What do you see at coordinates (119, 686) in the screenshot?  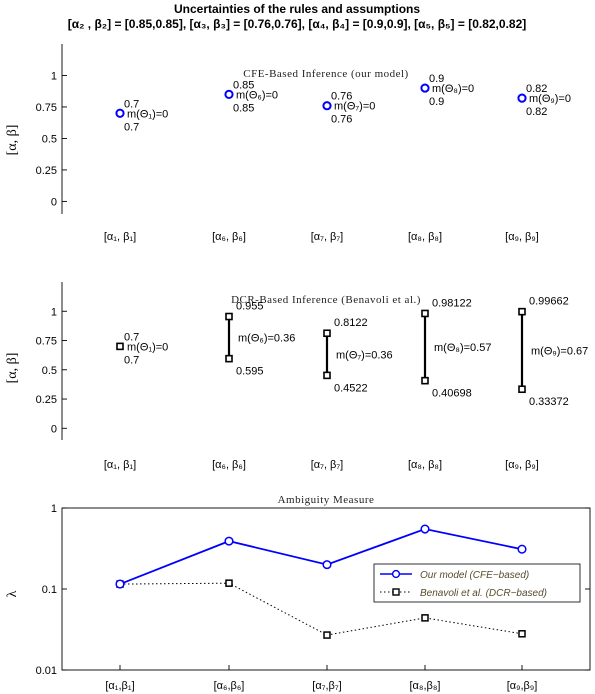 I see `ambiguity-x-tick-label: [α₁,β₁]` at bounding box center [119, 686].